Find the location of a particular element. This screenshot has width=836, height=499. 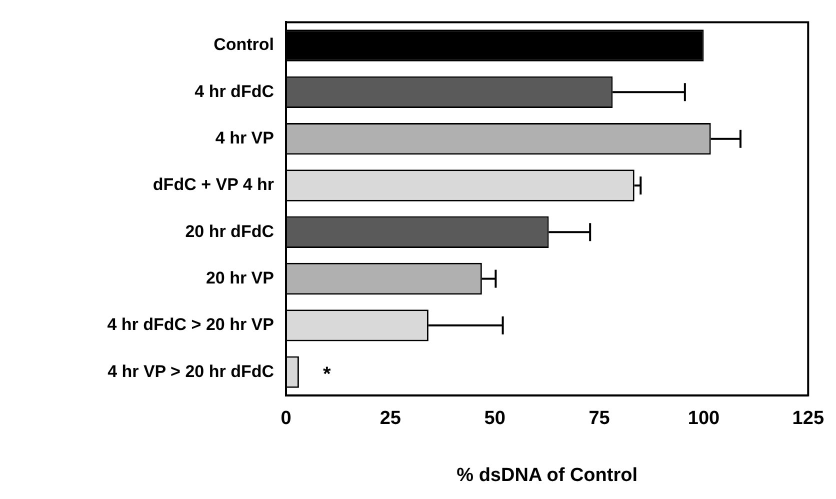

x-tick-label: 125 is located at coordinates (808, 419).